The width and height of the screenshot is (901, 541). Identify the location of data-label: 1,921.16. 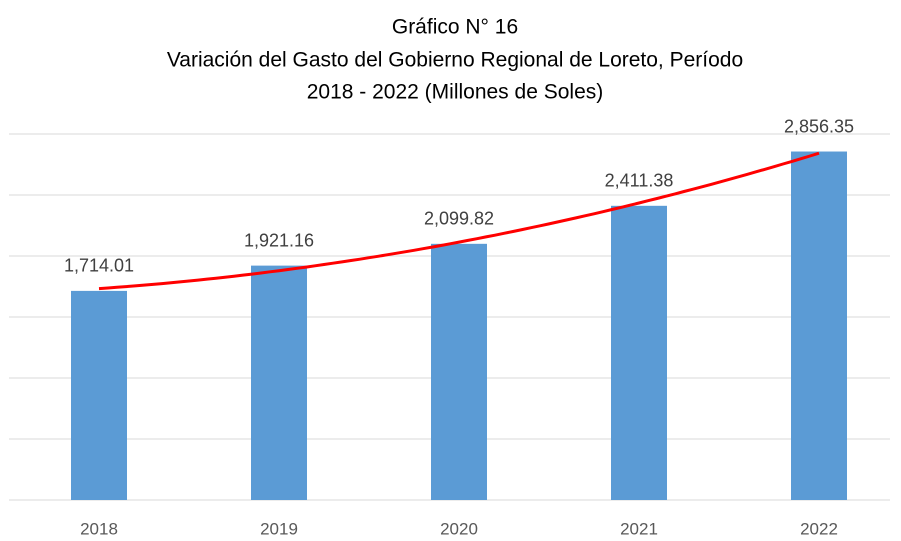
(279, 240).